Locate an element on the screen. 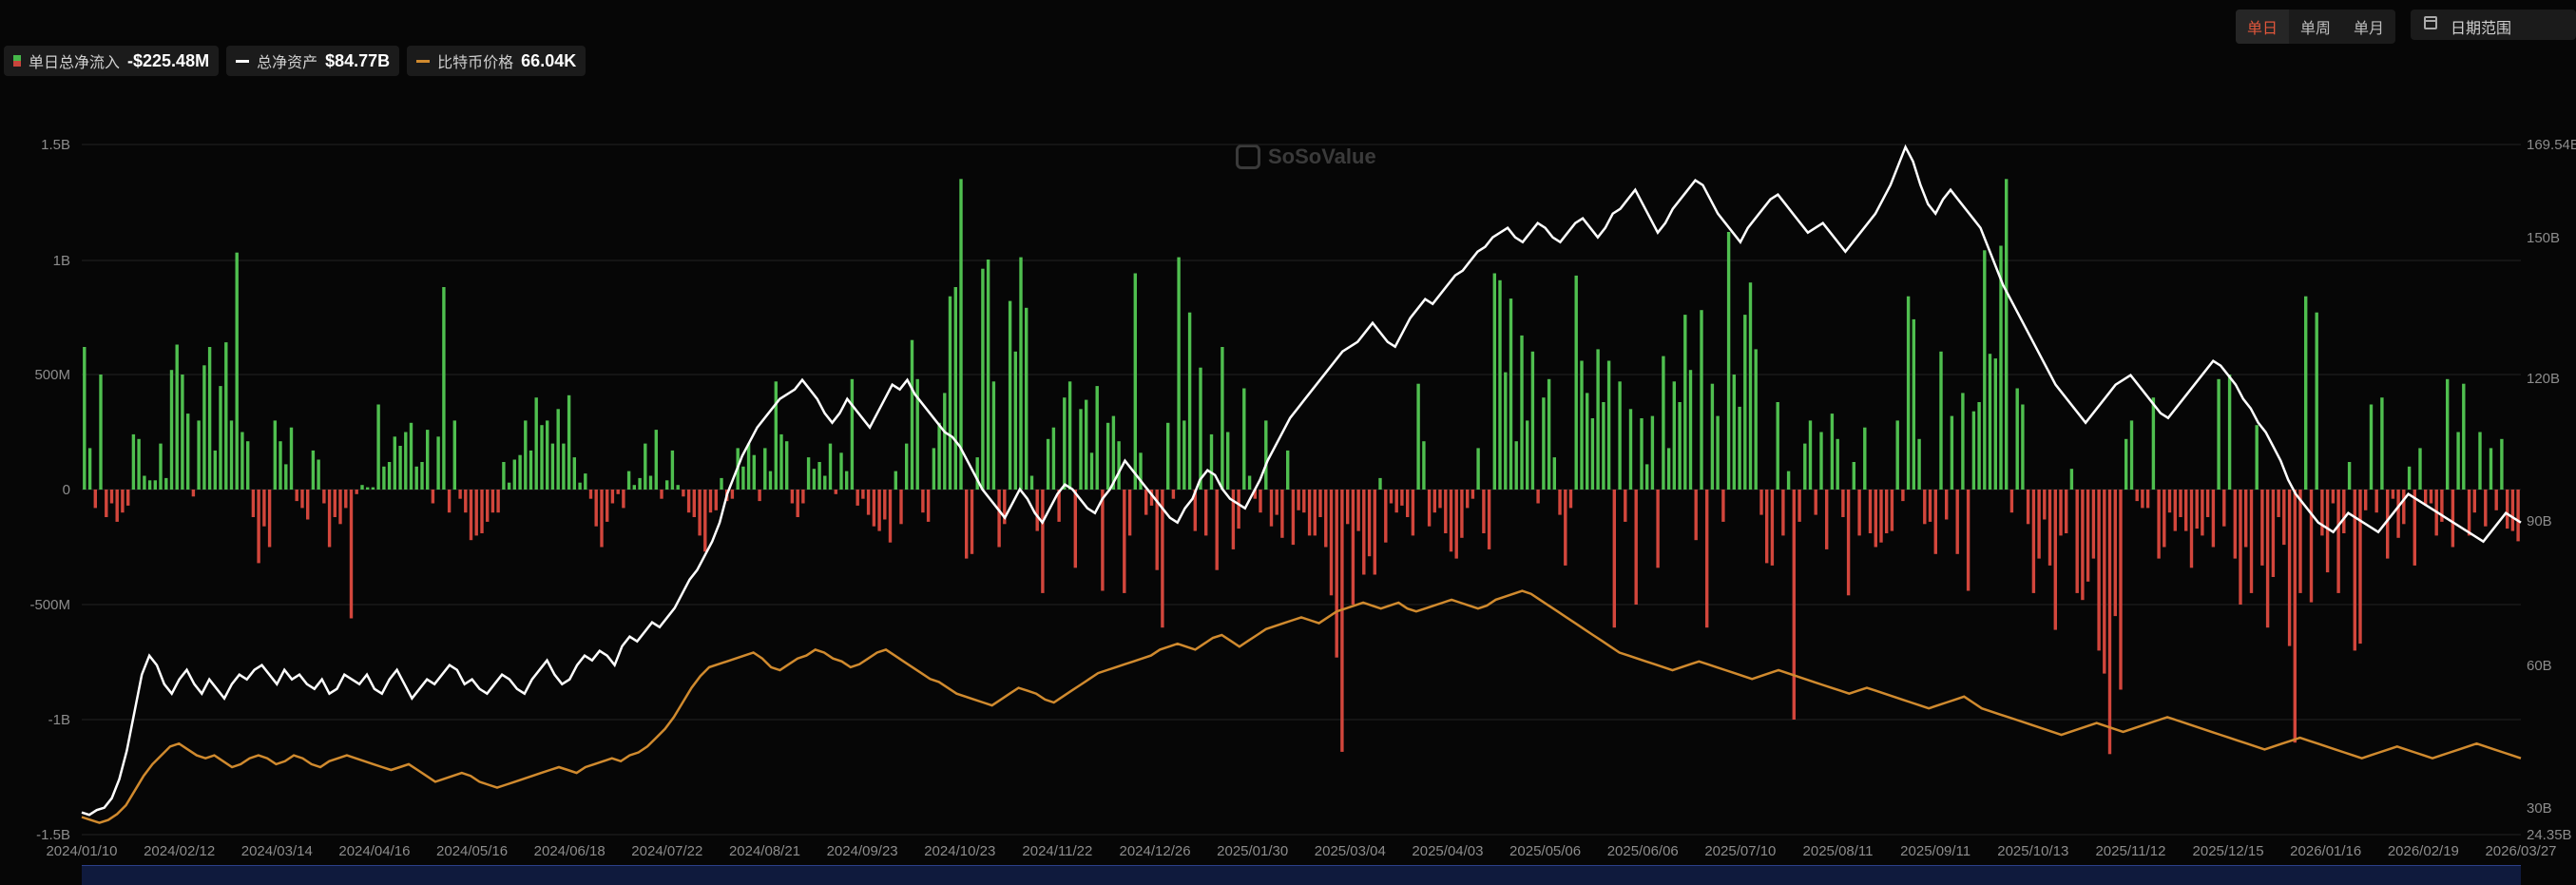  period-day-button: 单日 is located at coordinates (2262, 27).